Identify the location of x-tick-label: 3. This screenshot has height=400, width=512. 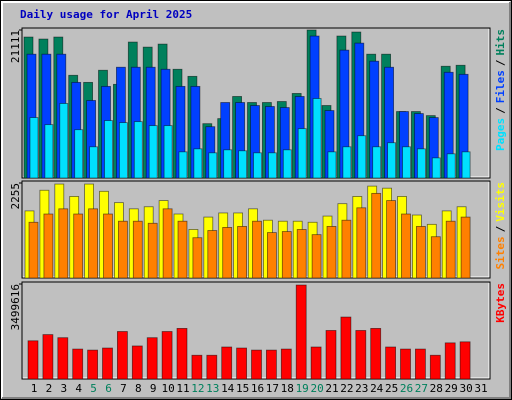
(63, 388).